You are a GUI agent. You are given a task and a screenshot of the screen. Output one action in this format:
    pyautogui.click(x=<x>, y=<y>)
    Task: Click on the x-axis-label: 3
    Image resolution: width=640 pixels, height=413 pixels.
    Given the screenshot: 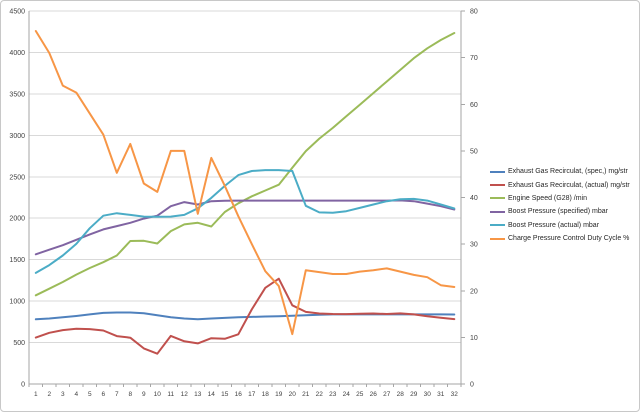 What is the action you would take?
    pyautogui.click(x=63, y=394)
    